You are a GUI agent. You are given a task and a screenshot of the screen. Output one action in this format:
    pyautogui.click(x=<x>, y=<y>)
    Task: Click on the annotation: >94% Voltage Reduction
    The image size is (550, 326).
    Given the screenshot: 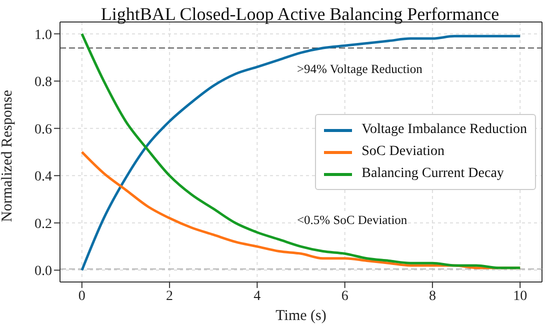 What is the action you would take?
    pyautogui.click(x=360, y=69)
    